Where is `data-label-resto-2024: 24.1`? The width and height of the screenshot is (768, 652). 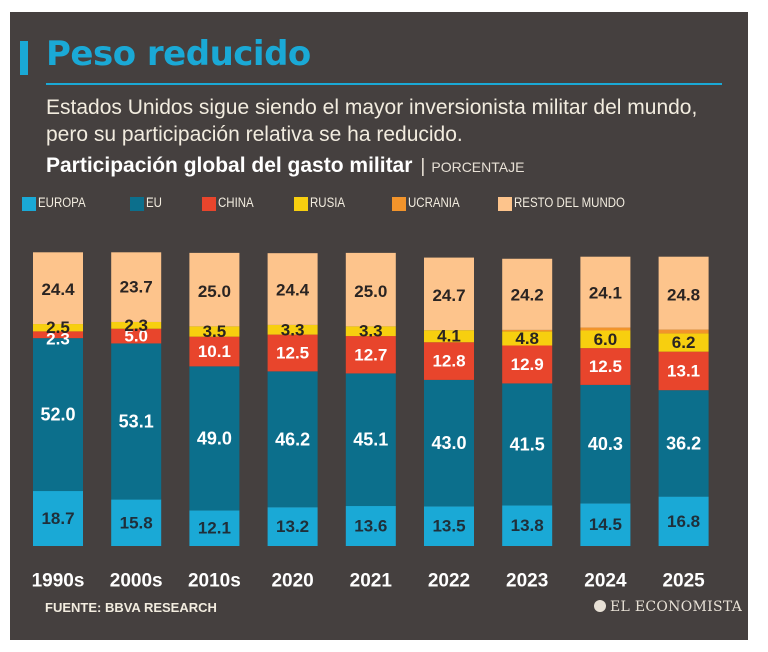 data-label-resto-2024: 24.1 is located at coordinates (605, 292).